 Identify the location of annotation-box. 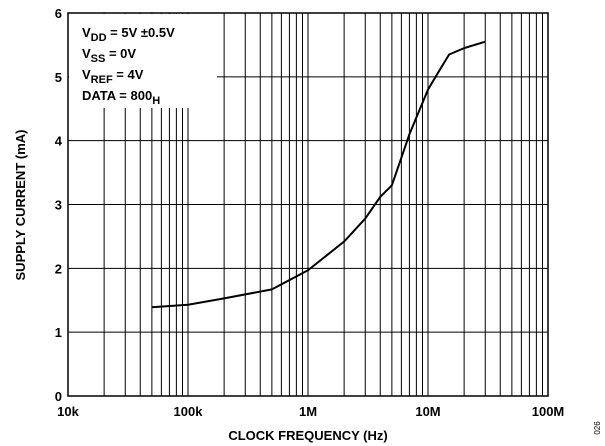
(143, 61).